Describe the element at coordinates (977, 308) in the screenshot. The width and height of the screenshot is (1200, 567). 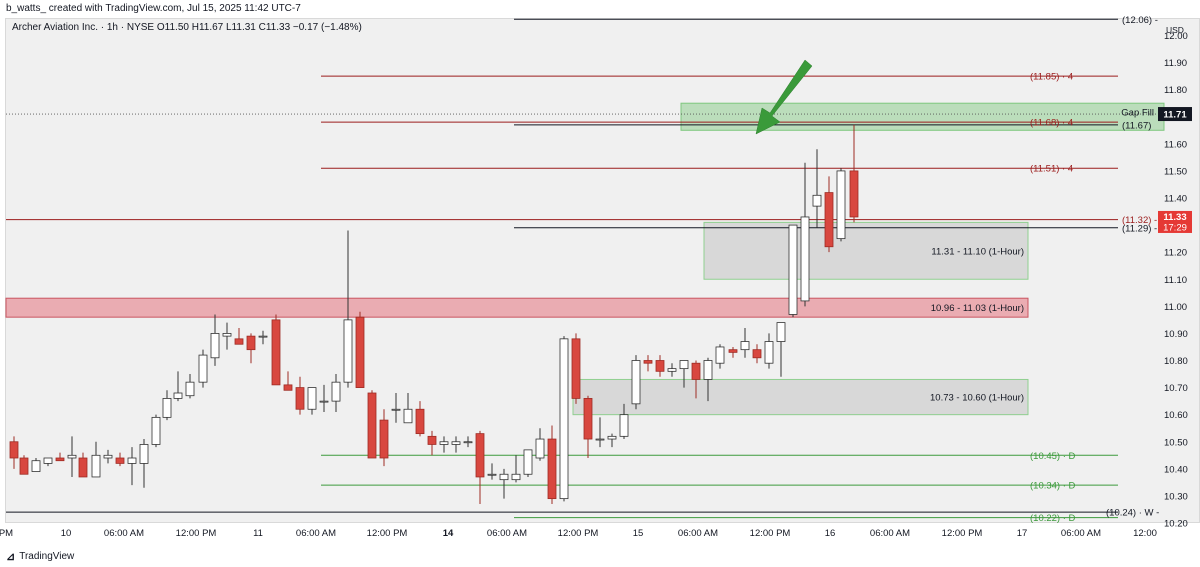
I see `zone-label-2: 10.96 - 11.03 (1-Hour)` at that location.